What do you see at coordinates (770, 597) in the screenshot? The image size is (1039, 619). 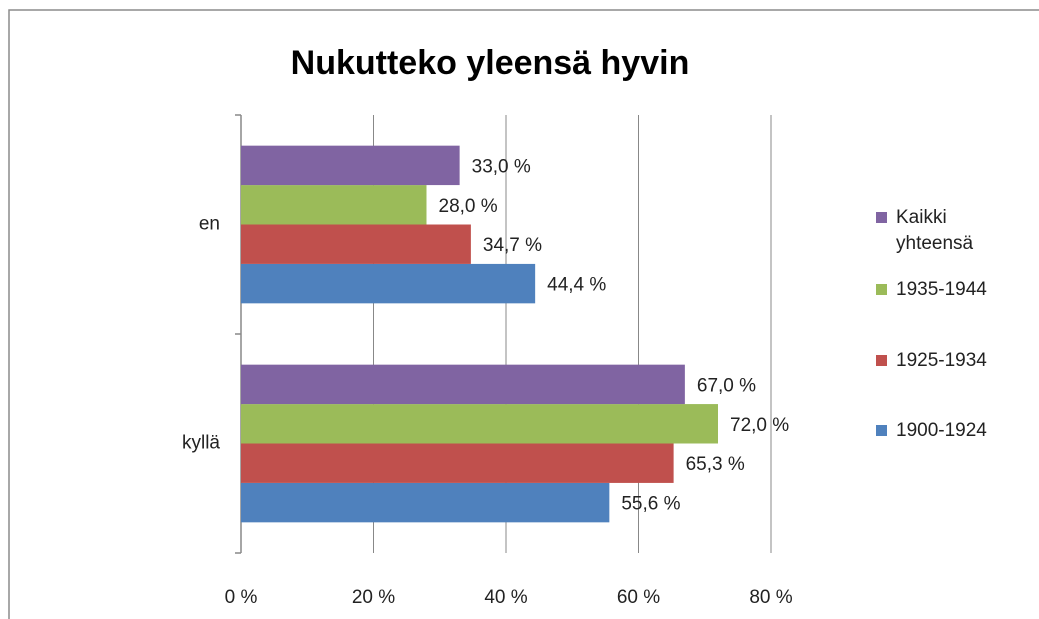 I see `x-tick-label: 80 %` at bounding box center [770, 597].